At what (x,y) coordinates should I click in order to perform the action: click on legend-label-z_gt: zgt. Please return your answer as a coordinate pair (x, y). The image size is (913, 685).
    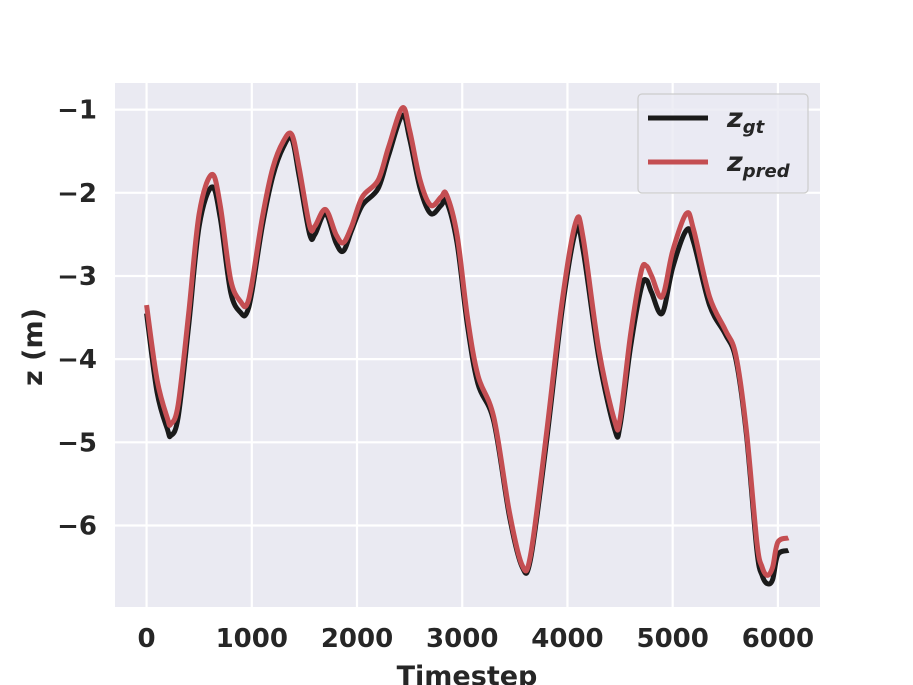
    Looking at the image, I should click on (746, 120).